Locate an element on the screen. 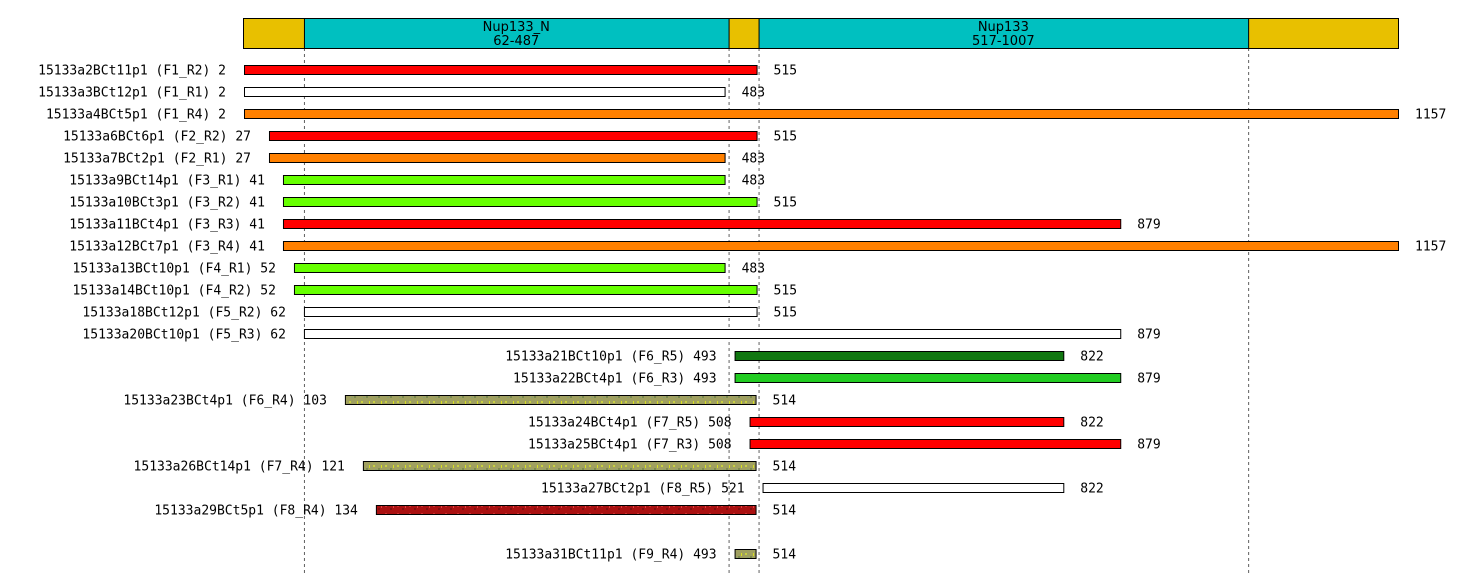 This screenshot has width=1470, height=576. construct-start: 508 is located at coordinates (719, 445).